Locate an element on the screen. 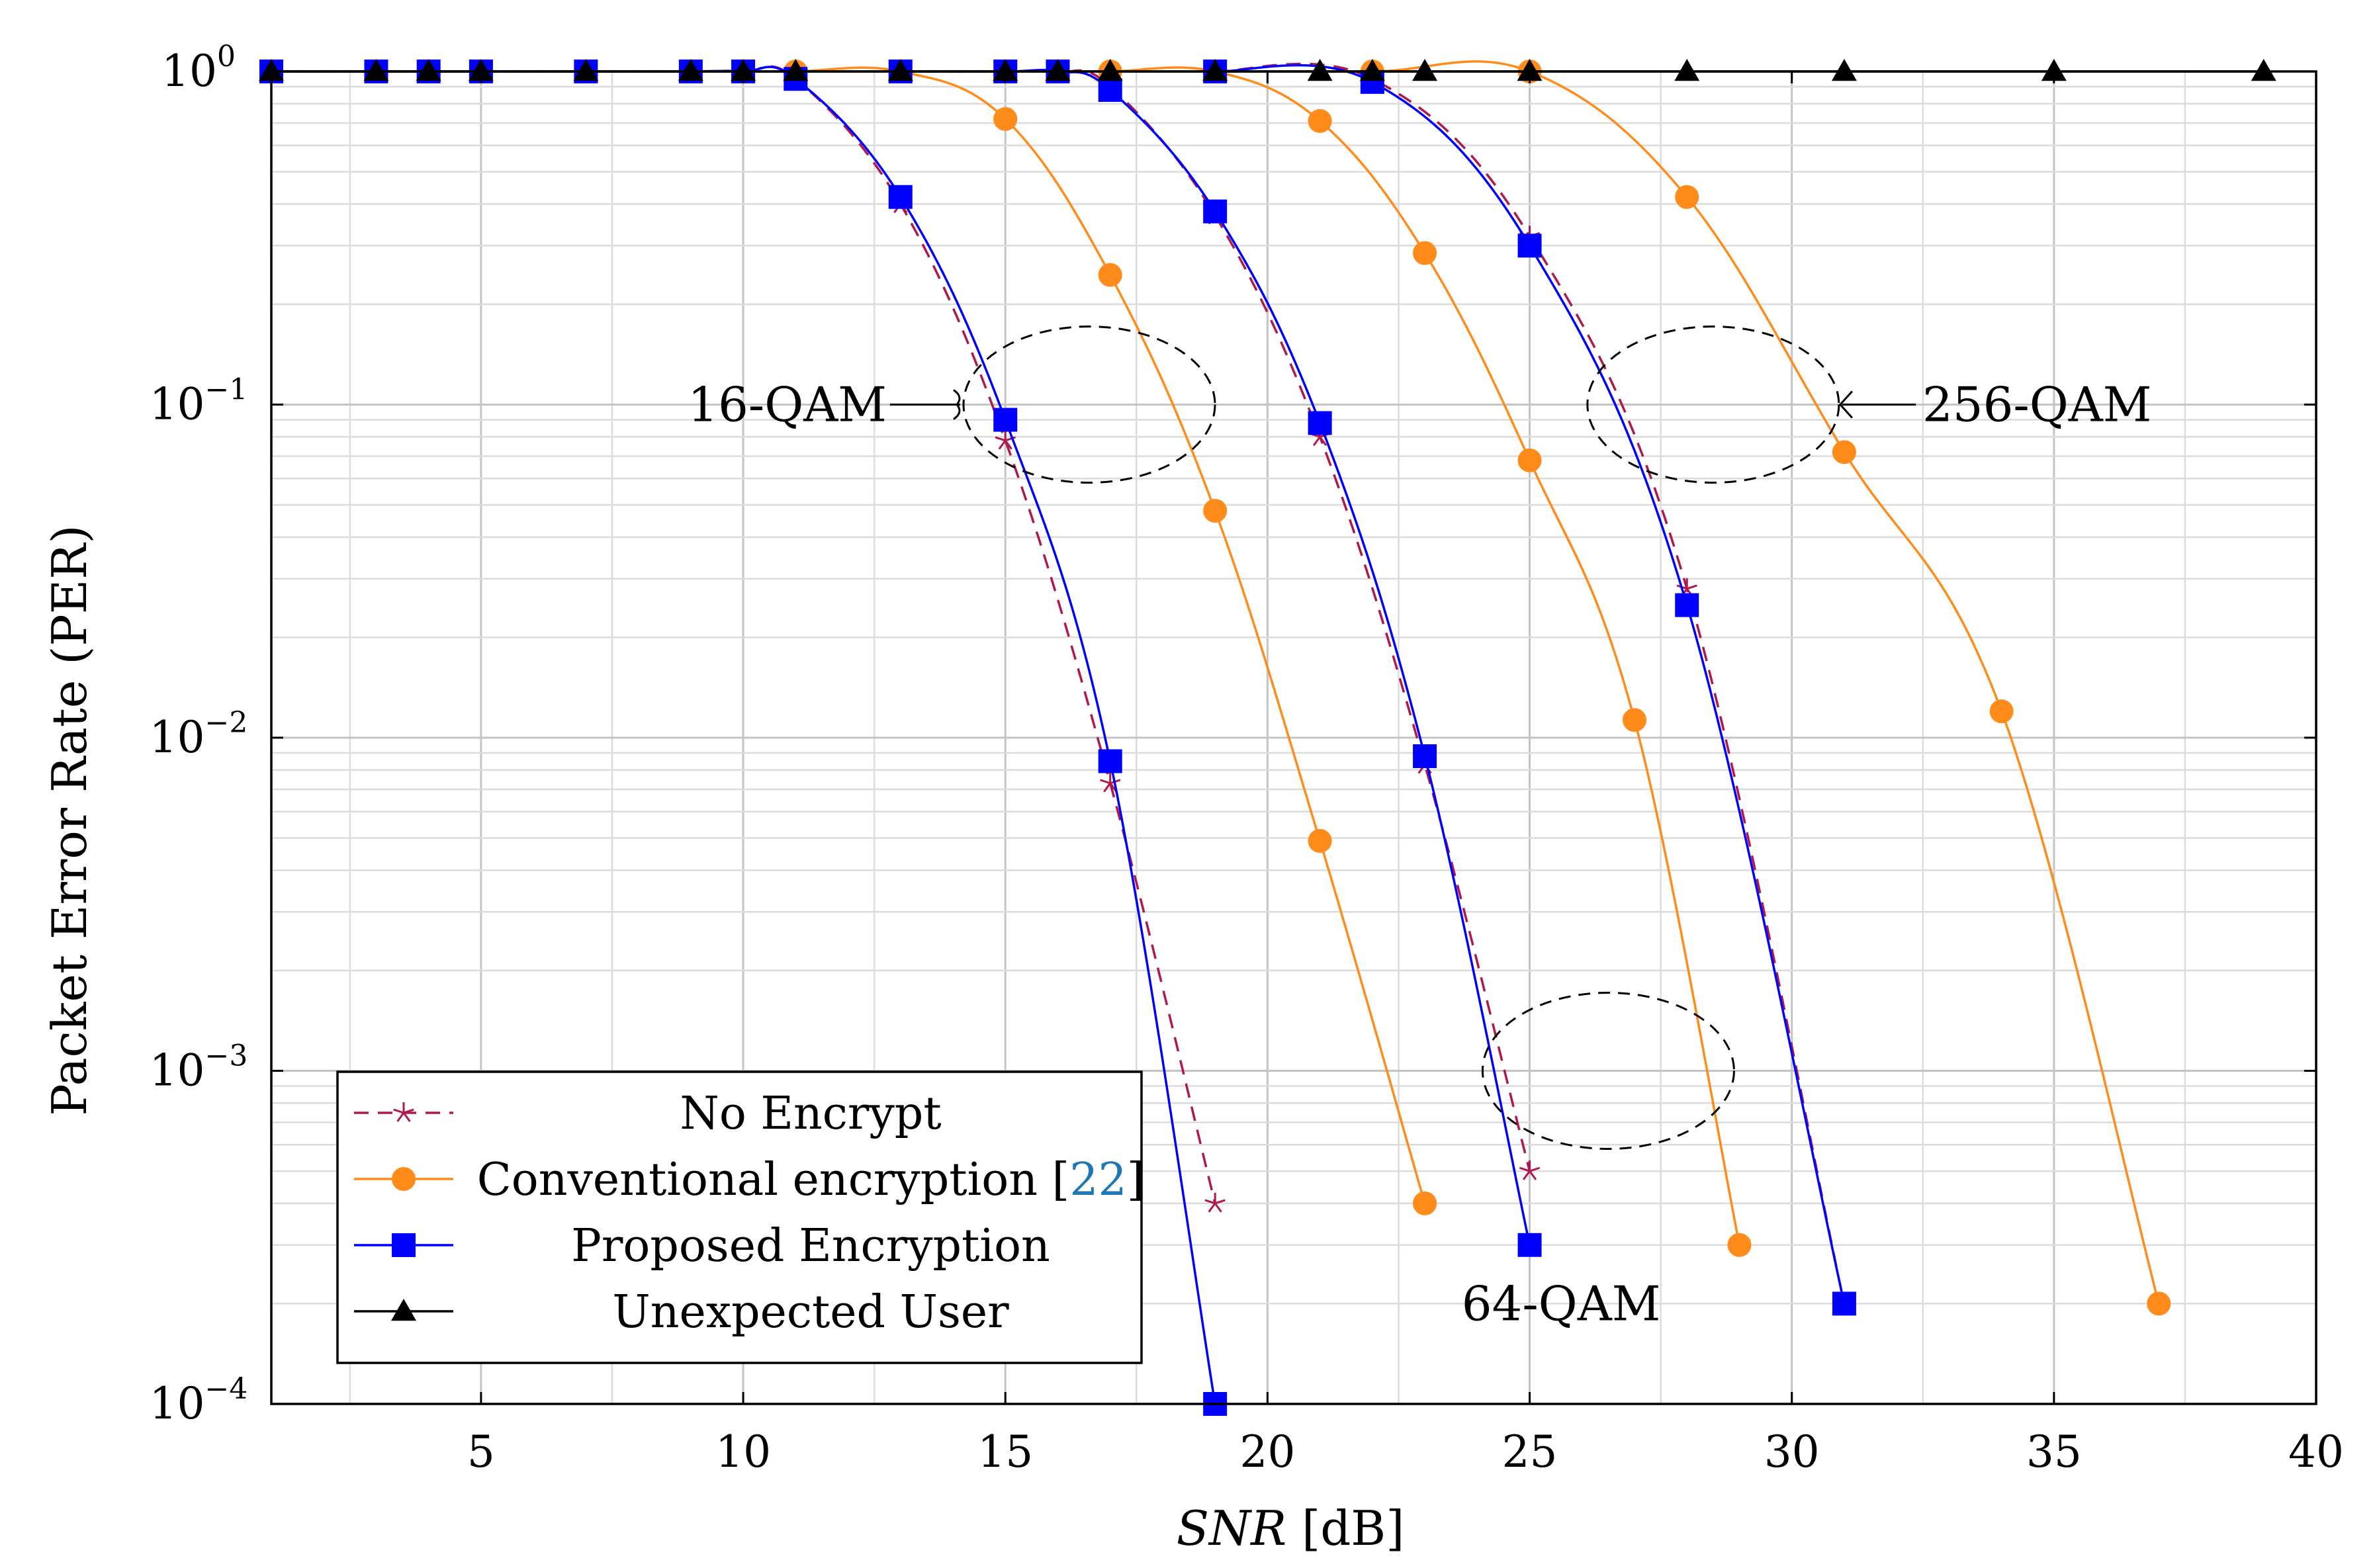 The width and height of the screenshot is (2377, 1568). ellipse-64qam is located at coordinates (1608, 1071).